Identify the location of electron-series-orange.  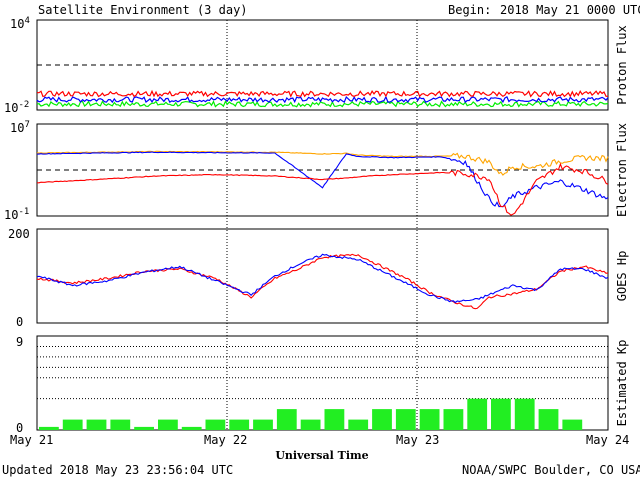
(322, 163).